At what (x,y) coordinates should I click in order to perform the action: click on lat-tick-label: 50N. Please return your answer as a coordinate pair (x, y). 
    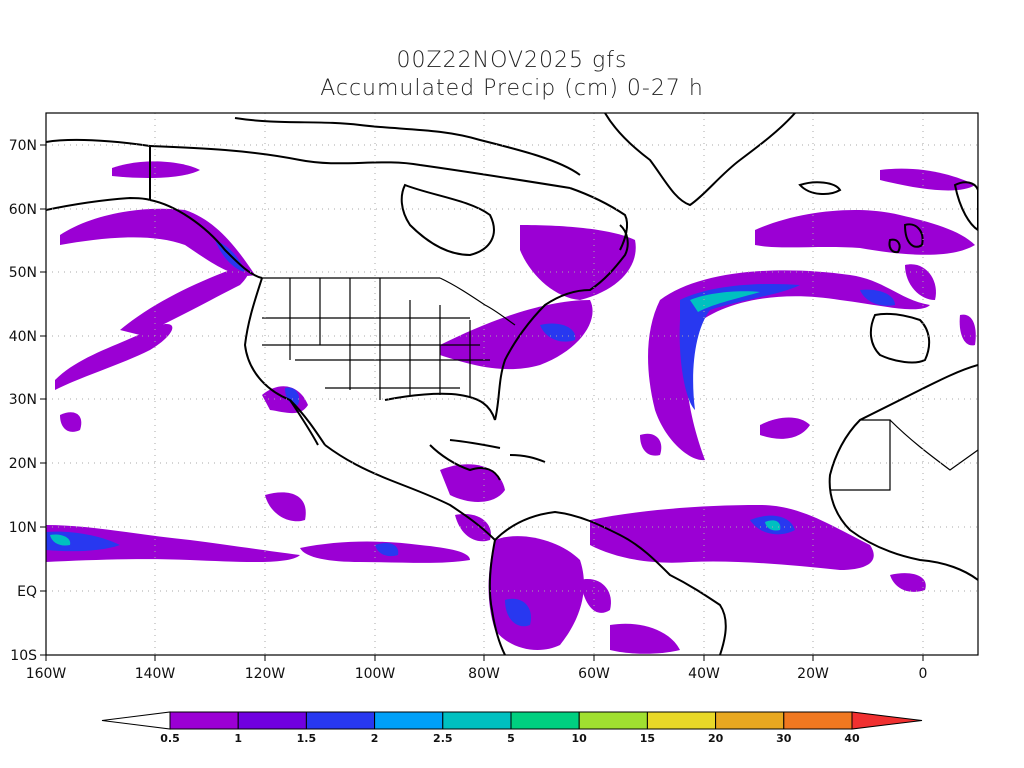
    Looking at the image, I should click on (23, 273).